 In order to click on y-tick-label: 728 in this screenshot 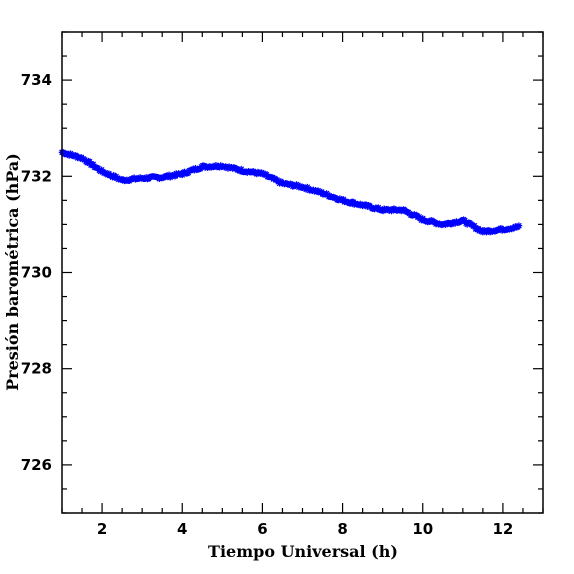, I will do `click(36, 369)`.